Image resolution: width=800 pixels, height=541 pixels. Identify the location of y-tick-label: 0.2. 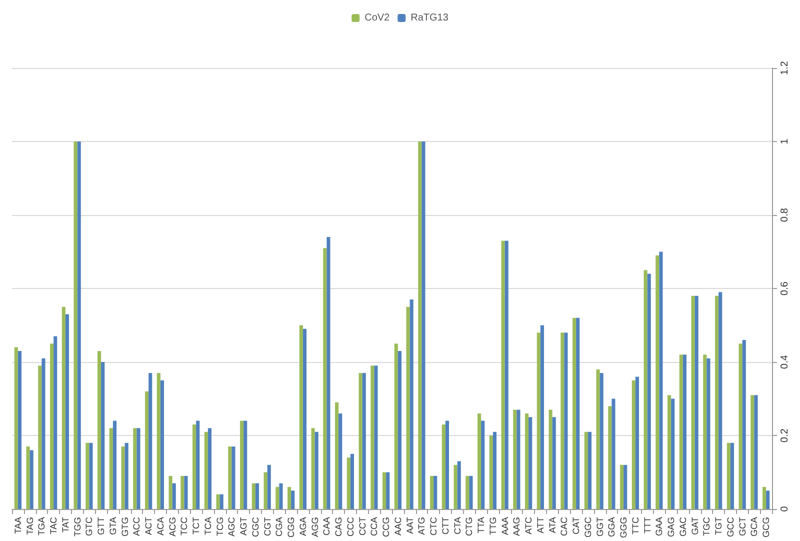
(785, 435).